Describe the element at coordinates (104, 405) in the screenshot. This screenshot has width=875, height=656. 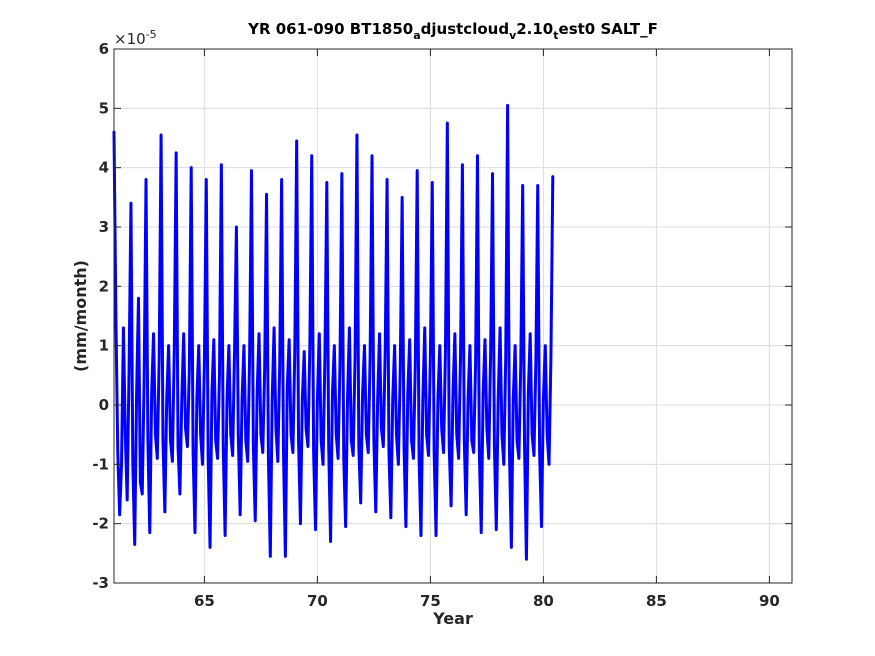
I see `y-tick-label: 0` at that location.